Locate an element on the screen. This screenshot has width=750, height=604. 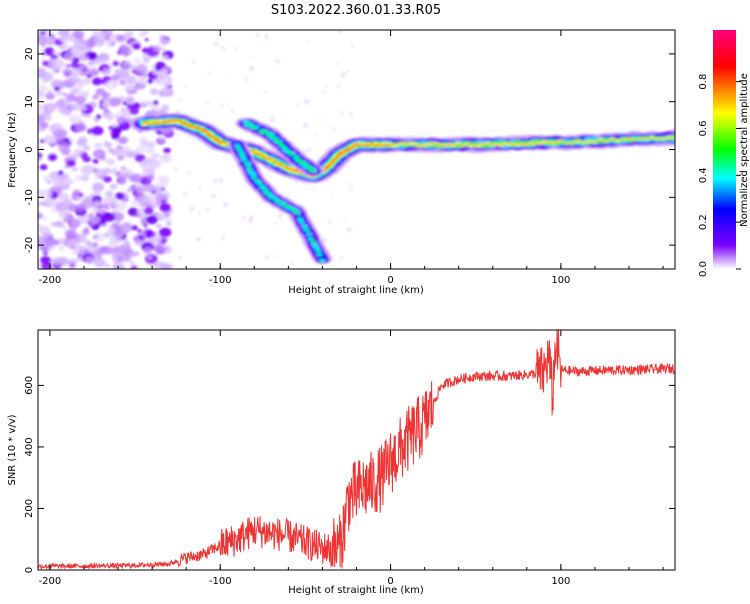
snr-xtick-label: -200 is located at coordinates (50, 581).